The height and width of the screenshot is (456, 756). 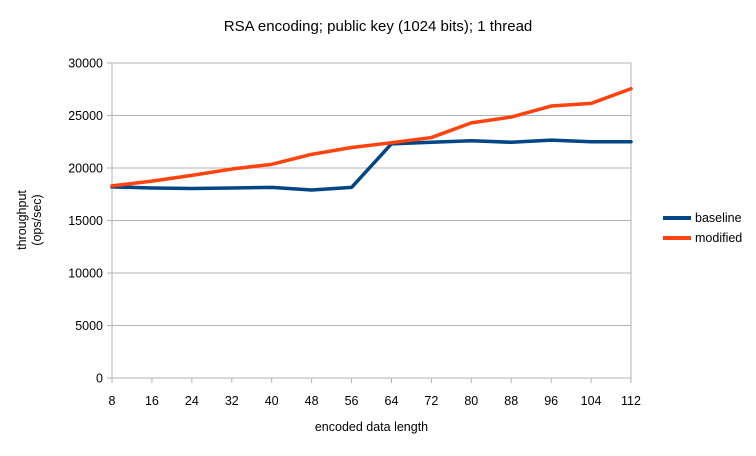 What do you see at coordinates (22, 220) in the screenshot?
I see `y-axis-title-line1: throughput` at bounding box center [22, 220].